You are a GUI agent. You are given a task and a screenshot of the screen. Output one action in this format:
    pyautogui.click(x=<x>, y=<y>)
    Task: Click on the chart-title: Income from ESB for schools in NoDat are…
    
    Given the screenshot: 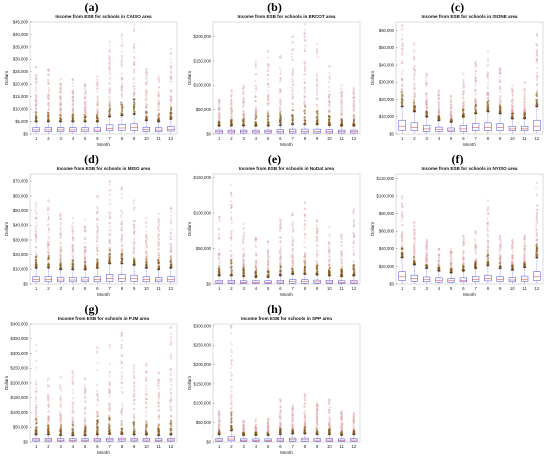 What is the action you would take?
    pyautogui.click(x=287, y=168)
    